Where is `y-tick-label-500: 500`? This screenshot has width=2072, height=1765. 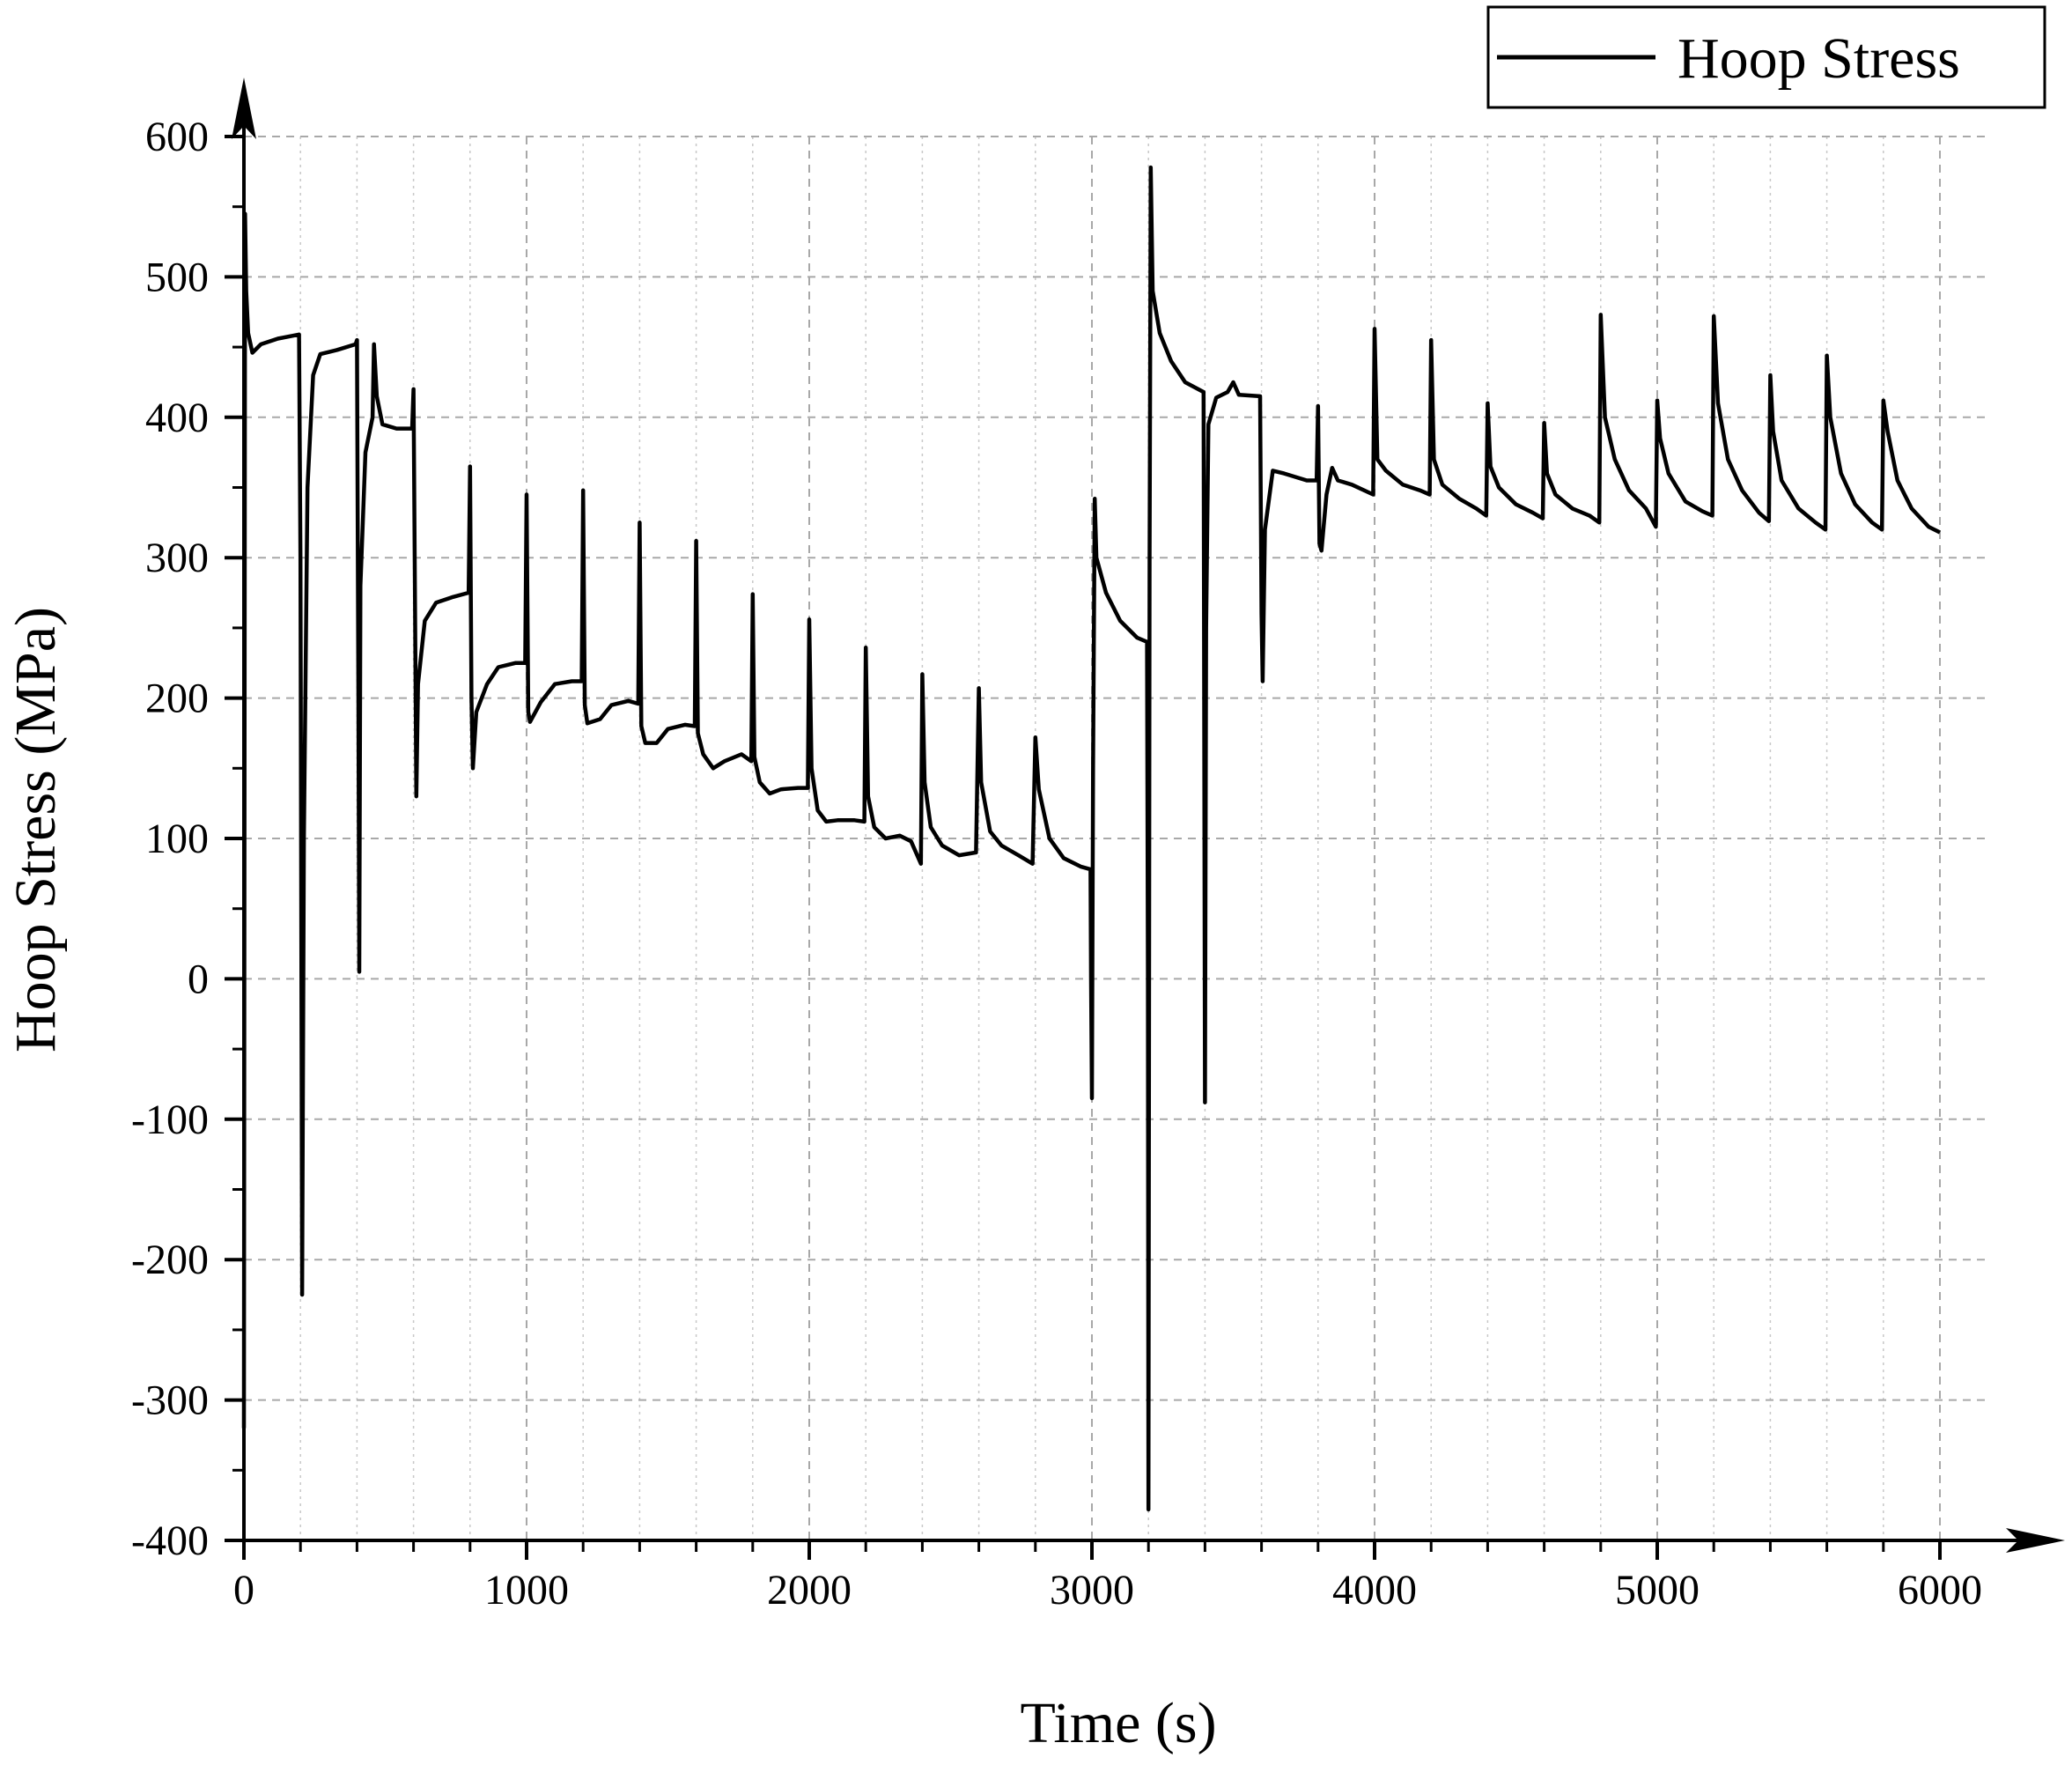
y-tick-label-500: 500 is located at coordinates (177, 277).